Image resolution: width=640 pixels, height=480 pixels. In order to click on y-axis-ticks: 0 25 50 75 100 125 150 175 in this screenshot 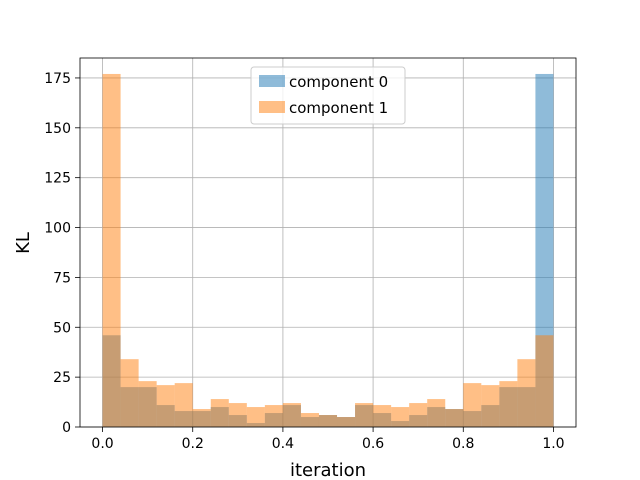, I will do `click(62, 253)`.